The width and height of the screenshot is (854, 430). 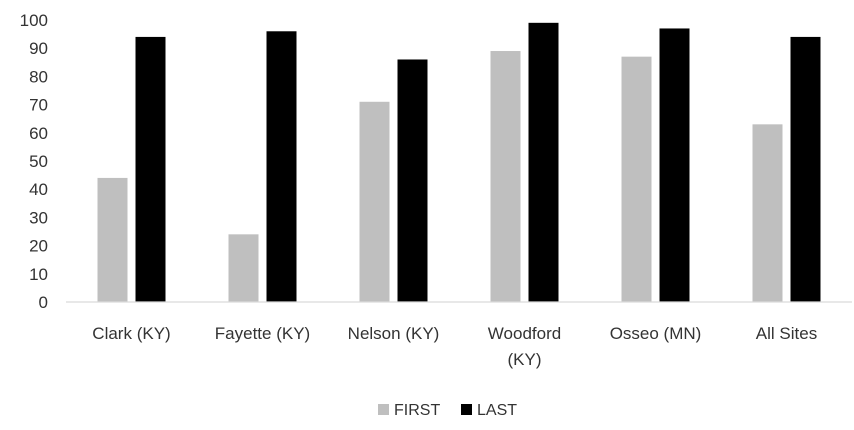 I want to click on y-axis-ticks: 0 10 20 30 40 50 60 70 80 90 100, so click(x=34, y=161).